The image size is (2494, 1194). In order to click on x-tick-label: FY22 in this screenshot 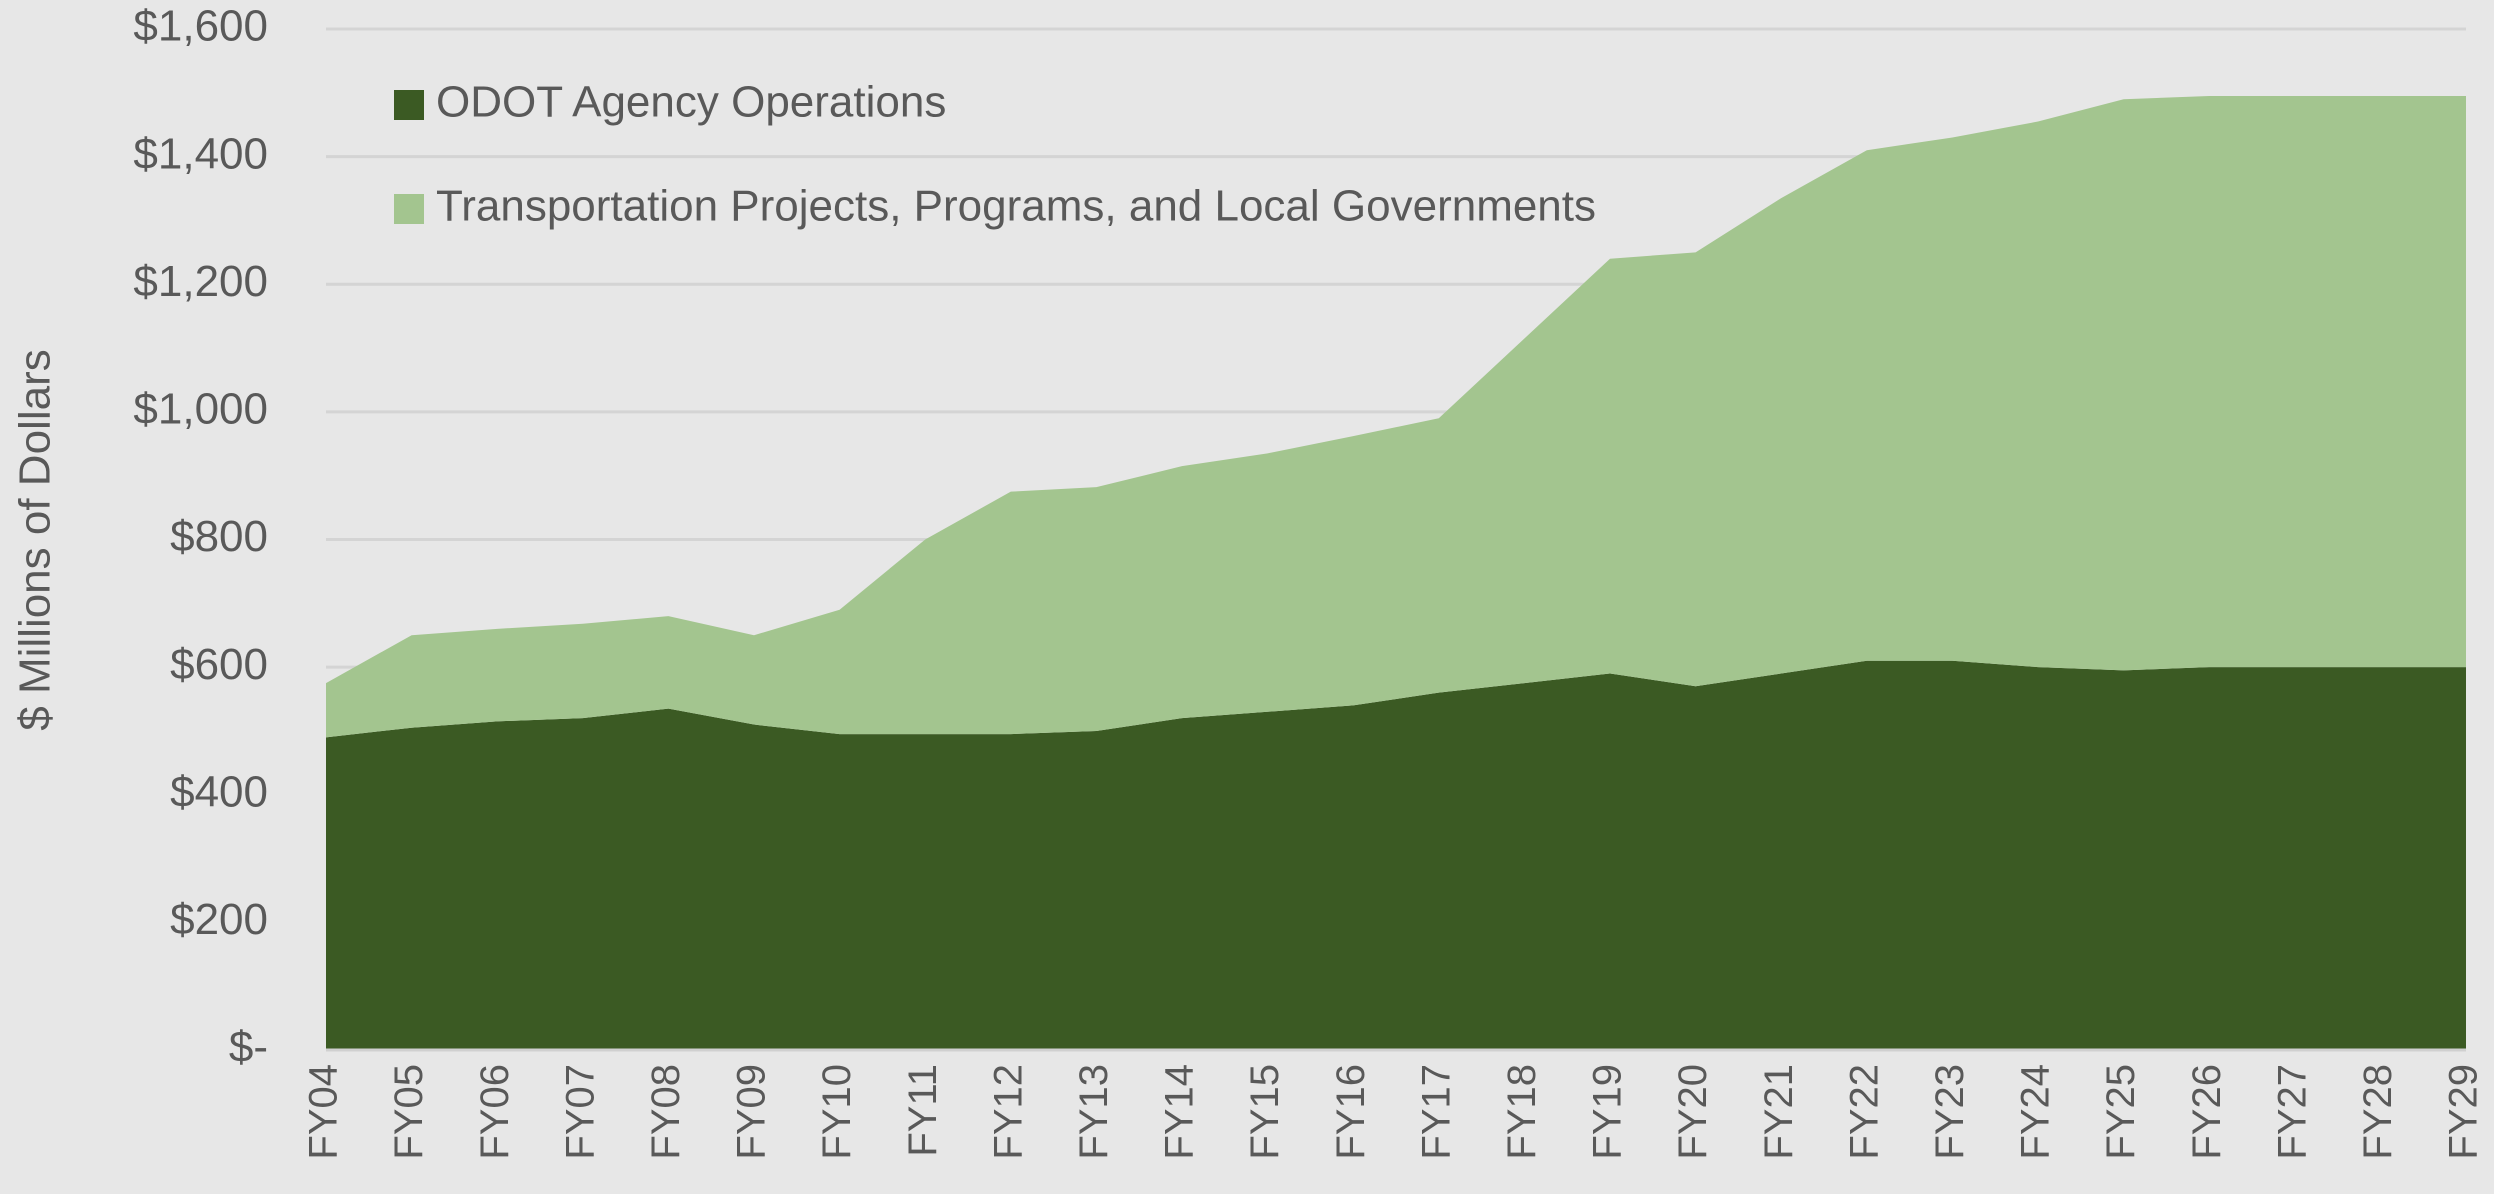, I will do `click(1864, 1112)`.